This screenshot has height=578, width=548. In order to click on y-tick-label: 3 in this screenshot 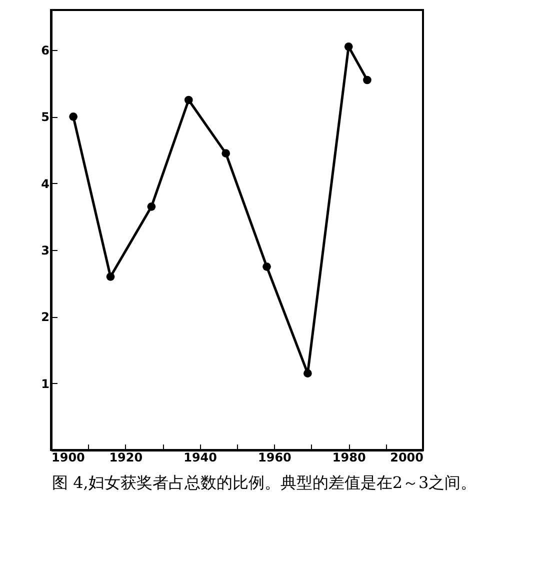, I will do `click(45, 251)`.